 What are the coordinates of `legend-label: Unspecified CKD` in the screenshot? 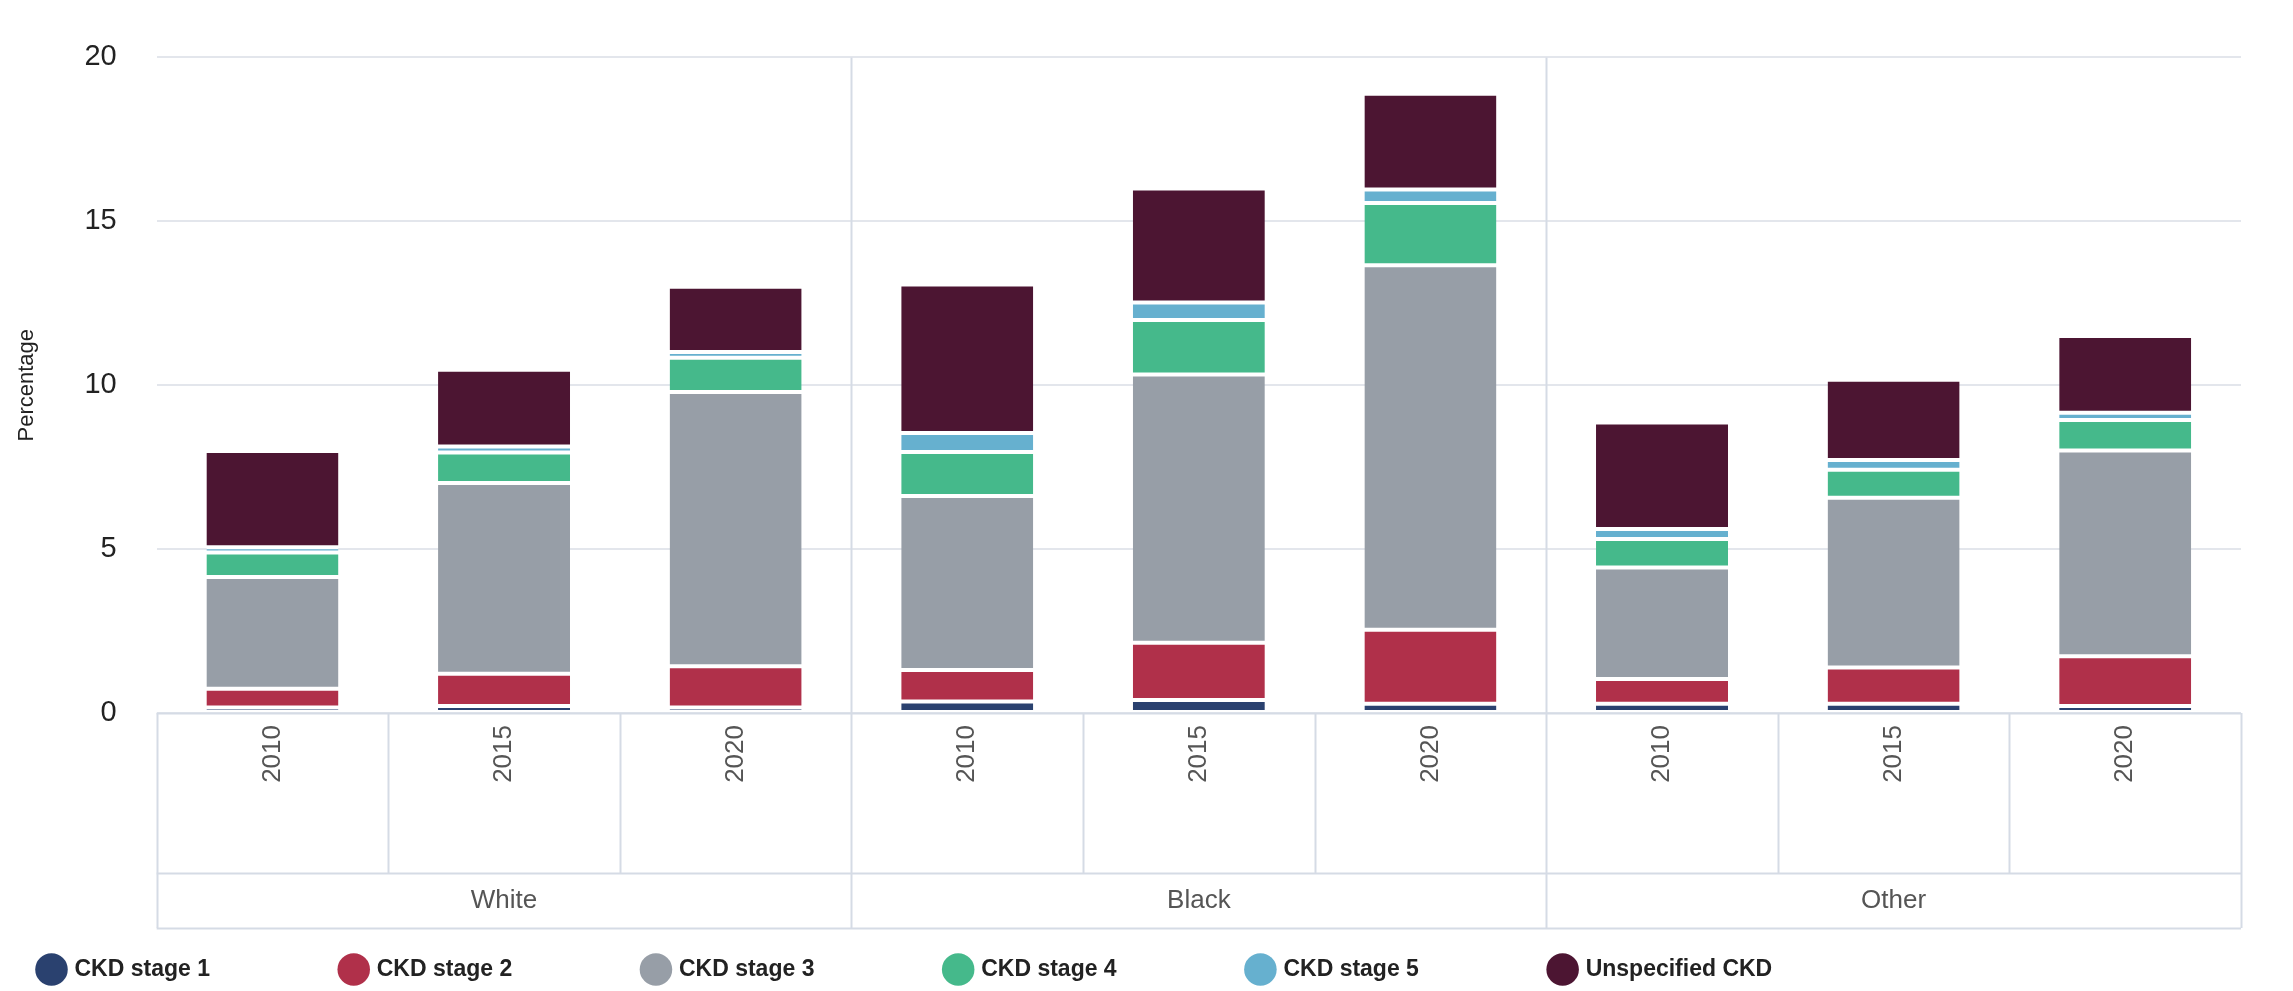 It's located at (1730, 967).